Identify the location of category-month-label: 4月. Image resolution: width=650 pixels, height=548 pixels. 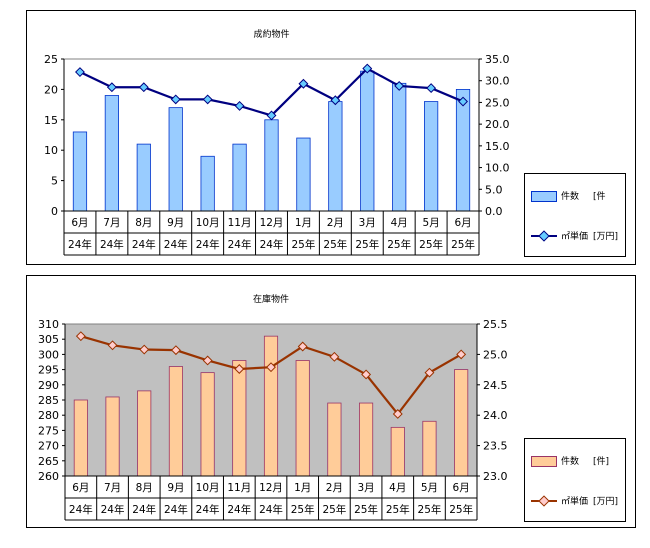
(397, 488).